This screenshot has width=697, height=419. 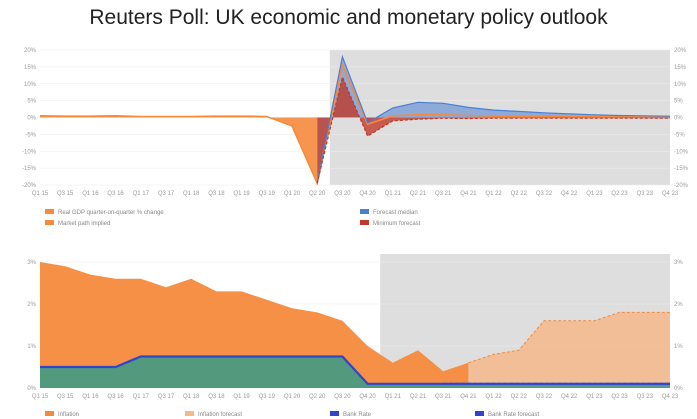 I want to click on y-tick-label-left: 10%, so click(x=30, y=85).